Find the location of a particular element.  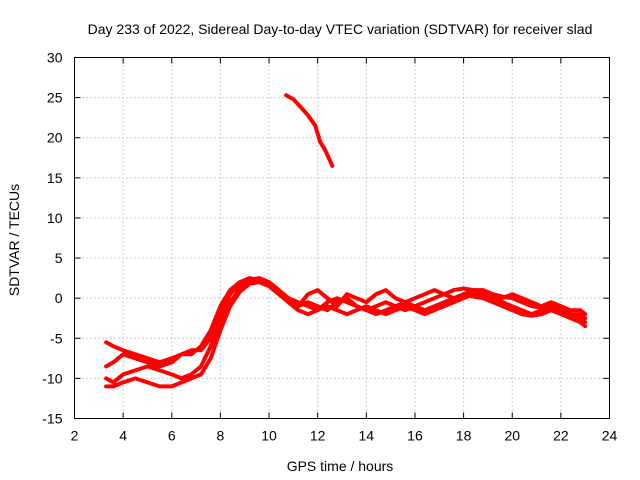

x-tick-label: 2 is located at coordinates (75, 436).